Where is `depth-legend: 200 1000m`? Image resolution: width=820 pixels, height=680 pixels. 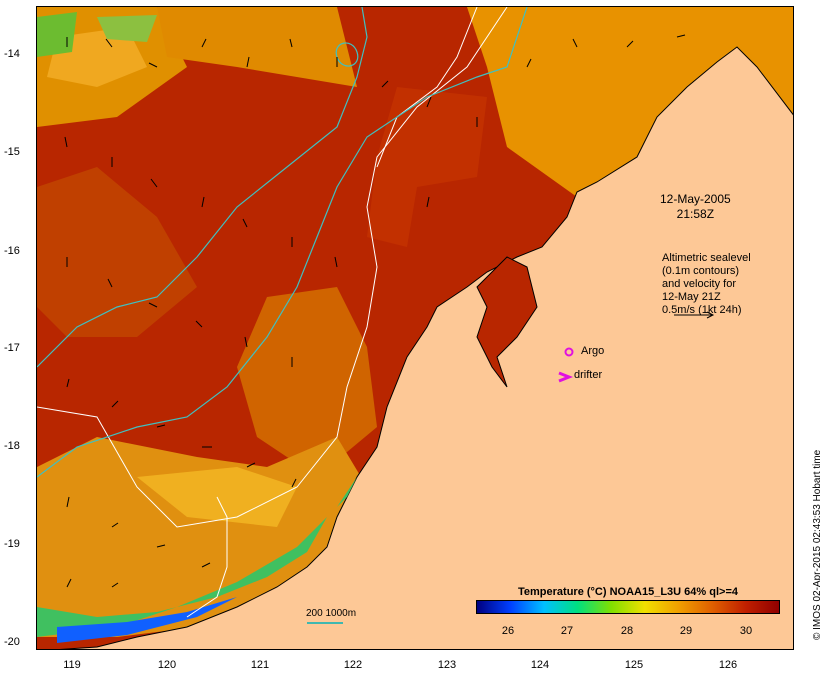 depth-legend: 200 1000m is located at coordinates (331, 613).